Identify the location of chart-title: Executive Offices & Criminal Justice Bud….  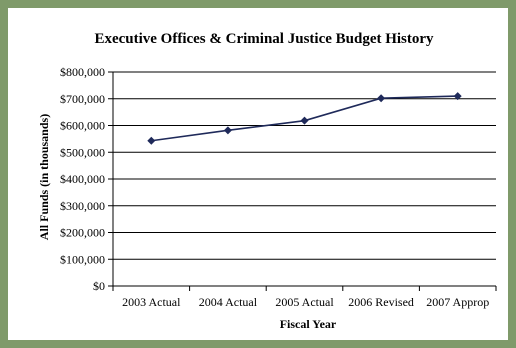
(264, 39).